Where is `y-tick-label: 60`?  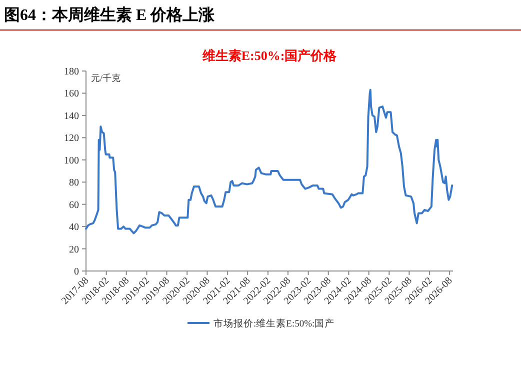 y-tick-label: 60 is located at coordinates (74, 205).